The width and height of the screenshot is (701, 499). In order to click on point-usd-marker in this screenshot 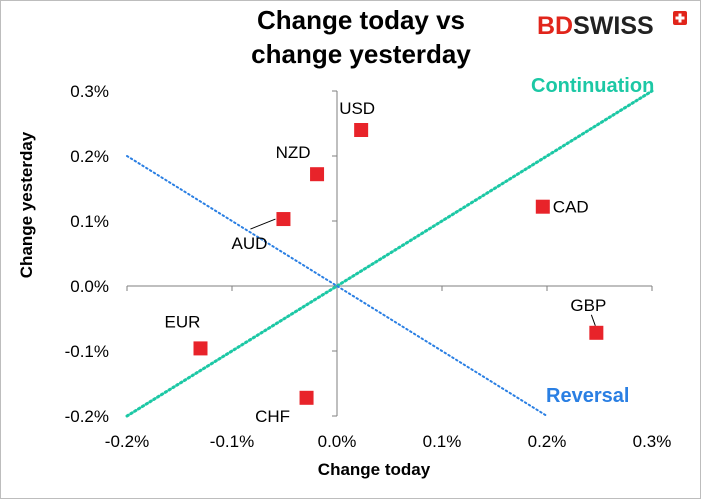, I will do `click(361, 130)`.